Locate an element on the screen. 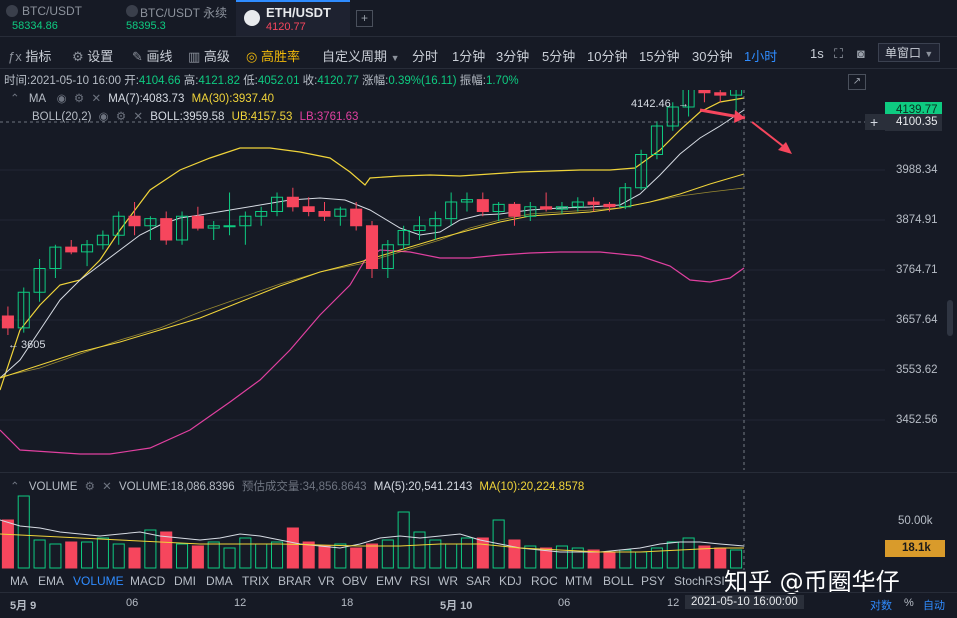  period-tab: 10分钟 is located at coordinates (607, 56).